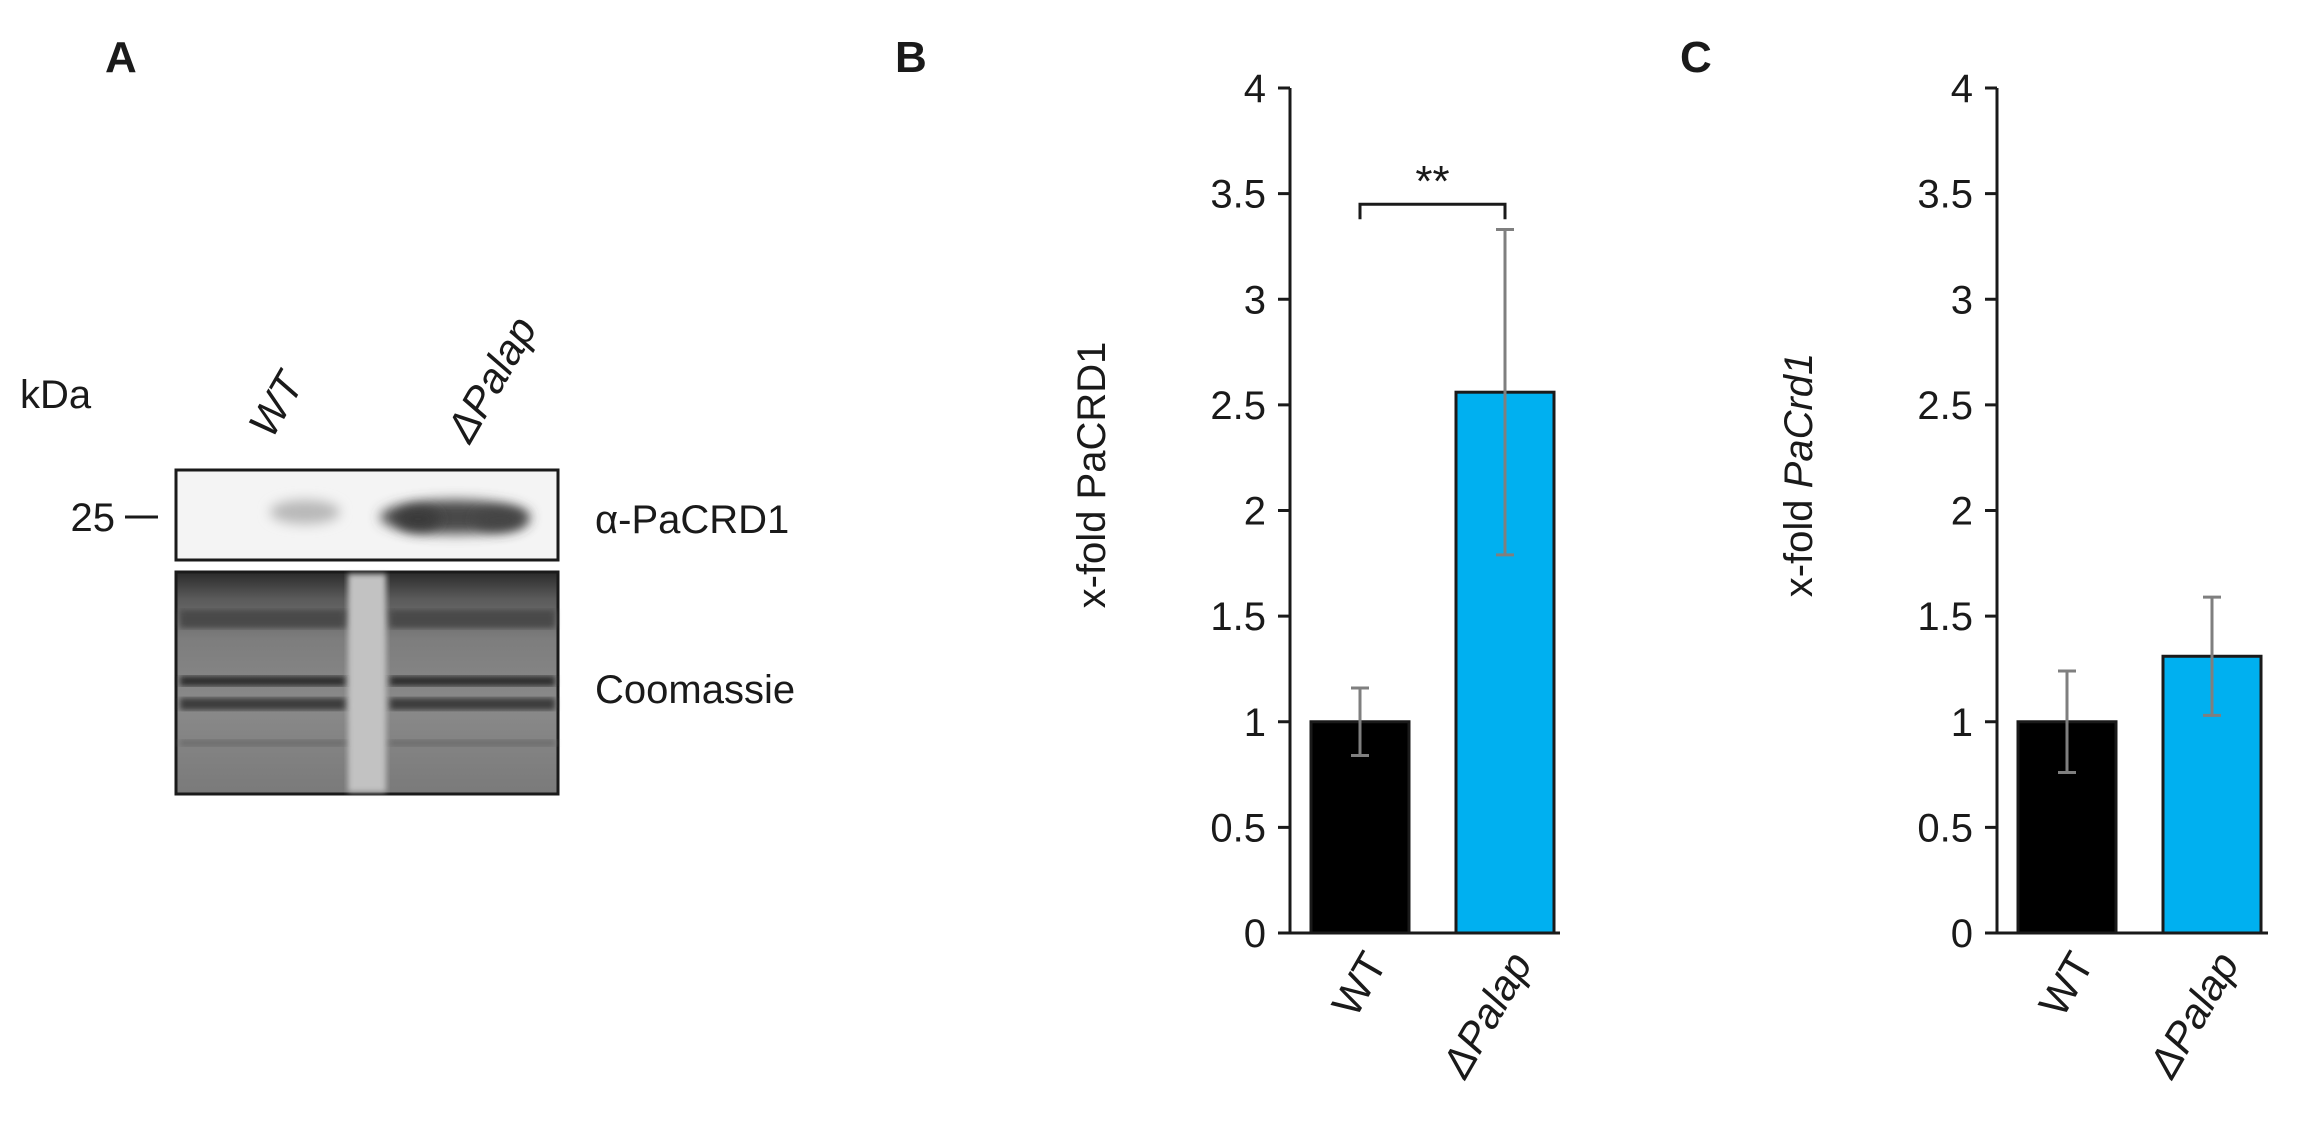 The width and height of the screenshot is (2309, 1148). I want to click on coomassie-gel, so click(367, 683).